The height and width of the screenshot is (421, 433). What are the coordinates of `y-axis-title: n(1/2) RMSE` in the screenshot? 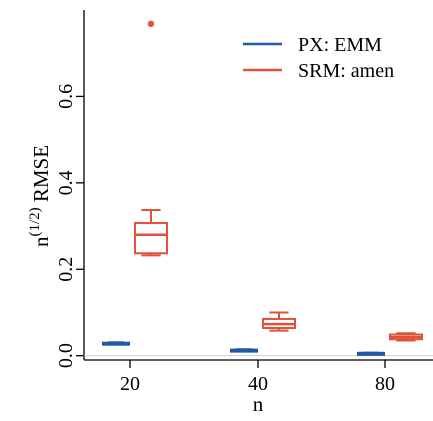 It's located at (40, 196).